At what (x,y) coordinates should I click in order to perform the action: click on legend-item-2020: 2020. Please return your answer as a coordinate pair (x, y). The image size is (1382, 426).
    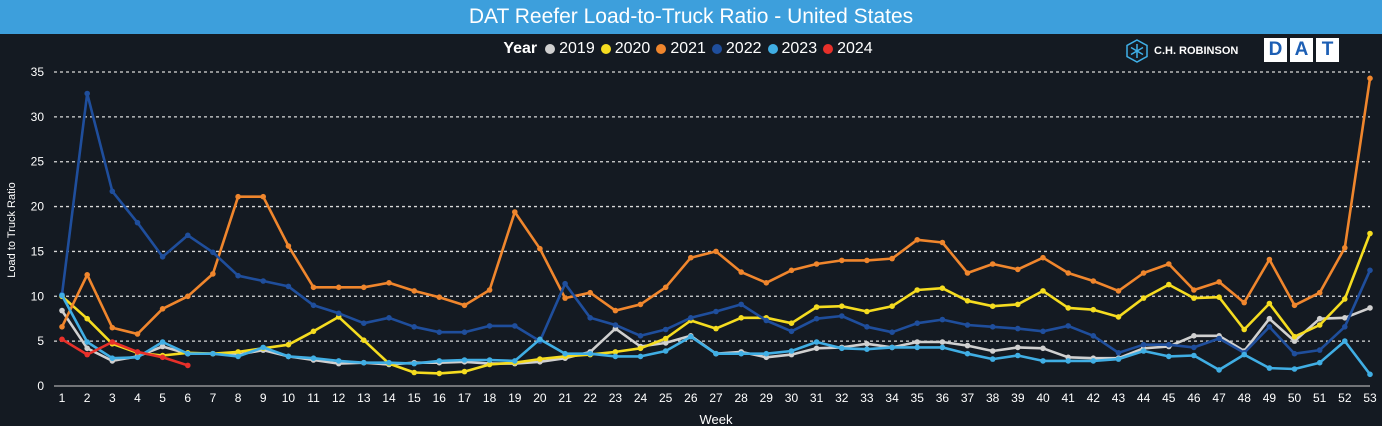
    Looking at the image, I should click on (625, 49).